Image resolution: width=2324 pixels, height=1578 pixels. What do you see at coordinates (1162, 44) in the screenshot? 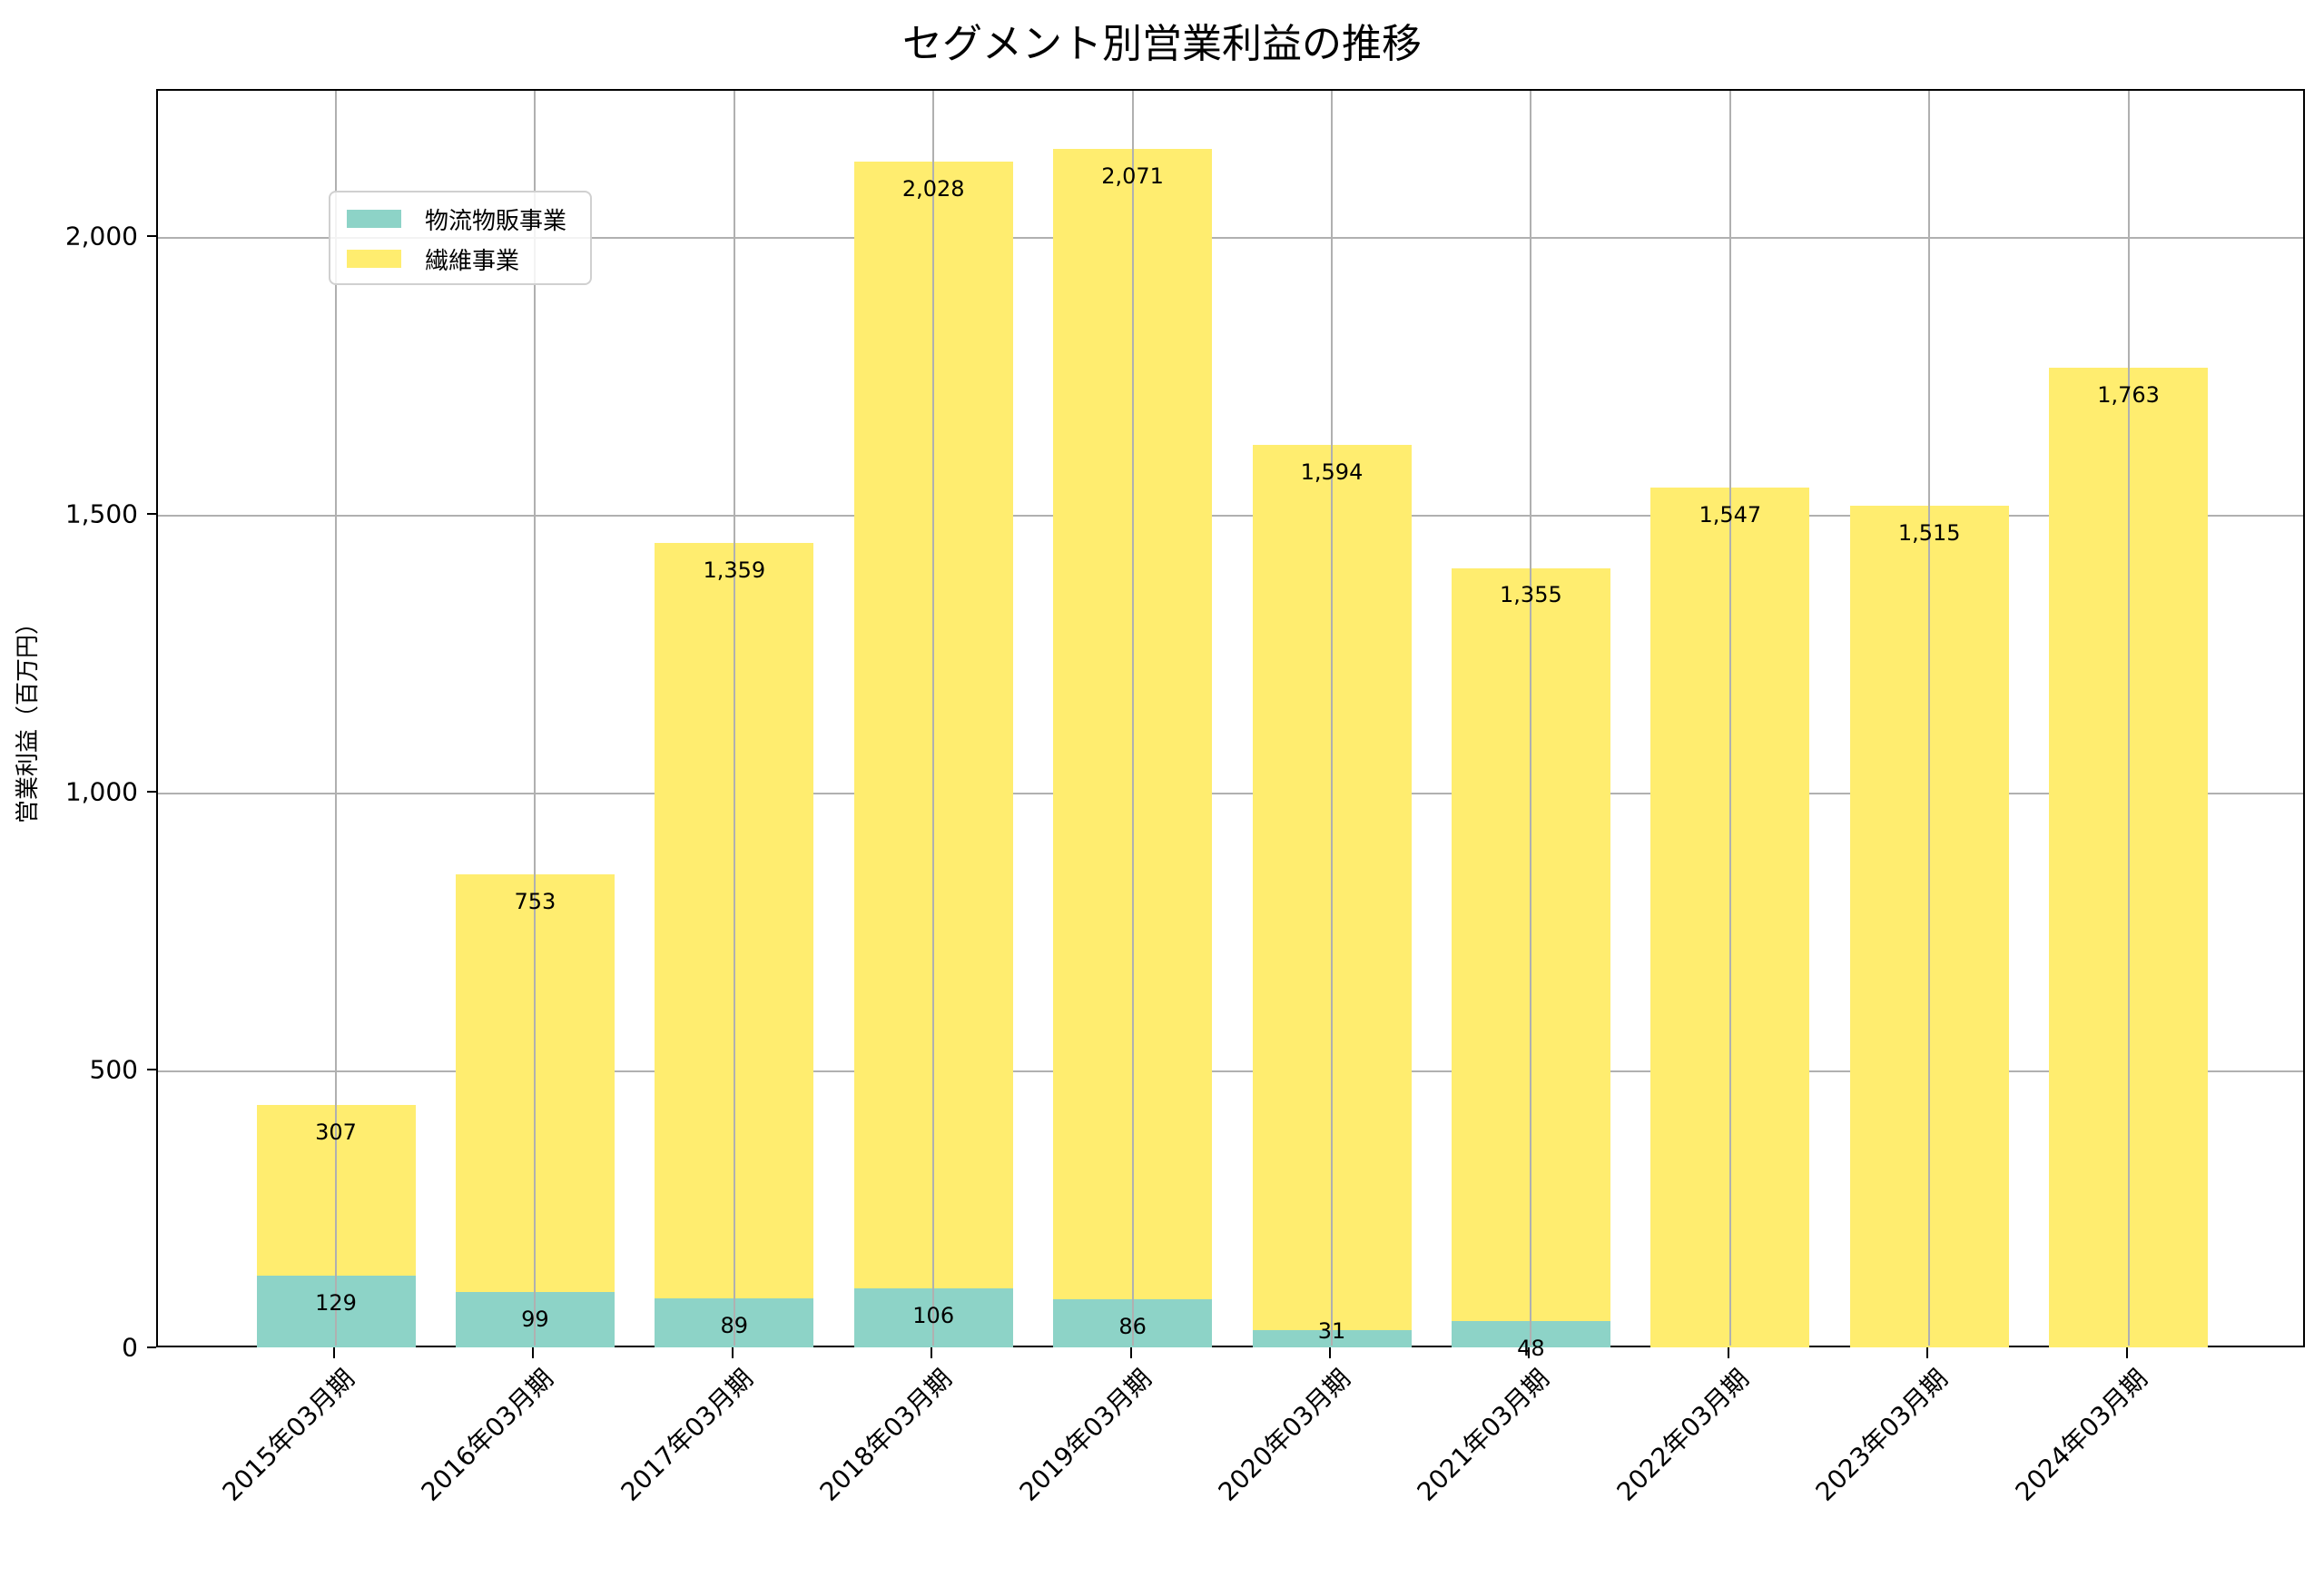
I see `chart-title: セグメント別営業利益の推移` at bounding box center [1162, 44].